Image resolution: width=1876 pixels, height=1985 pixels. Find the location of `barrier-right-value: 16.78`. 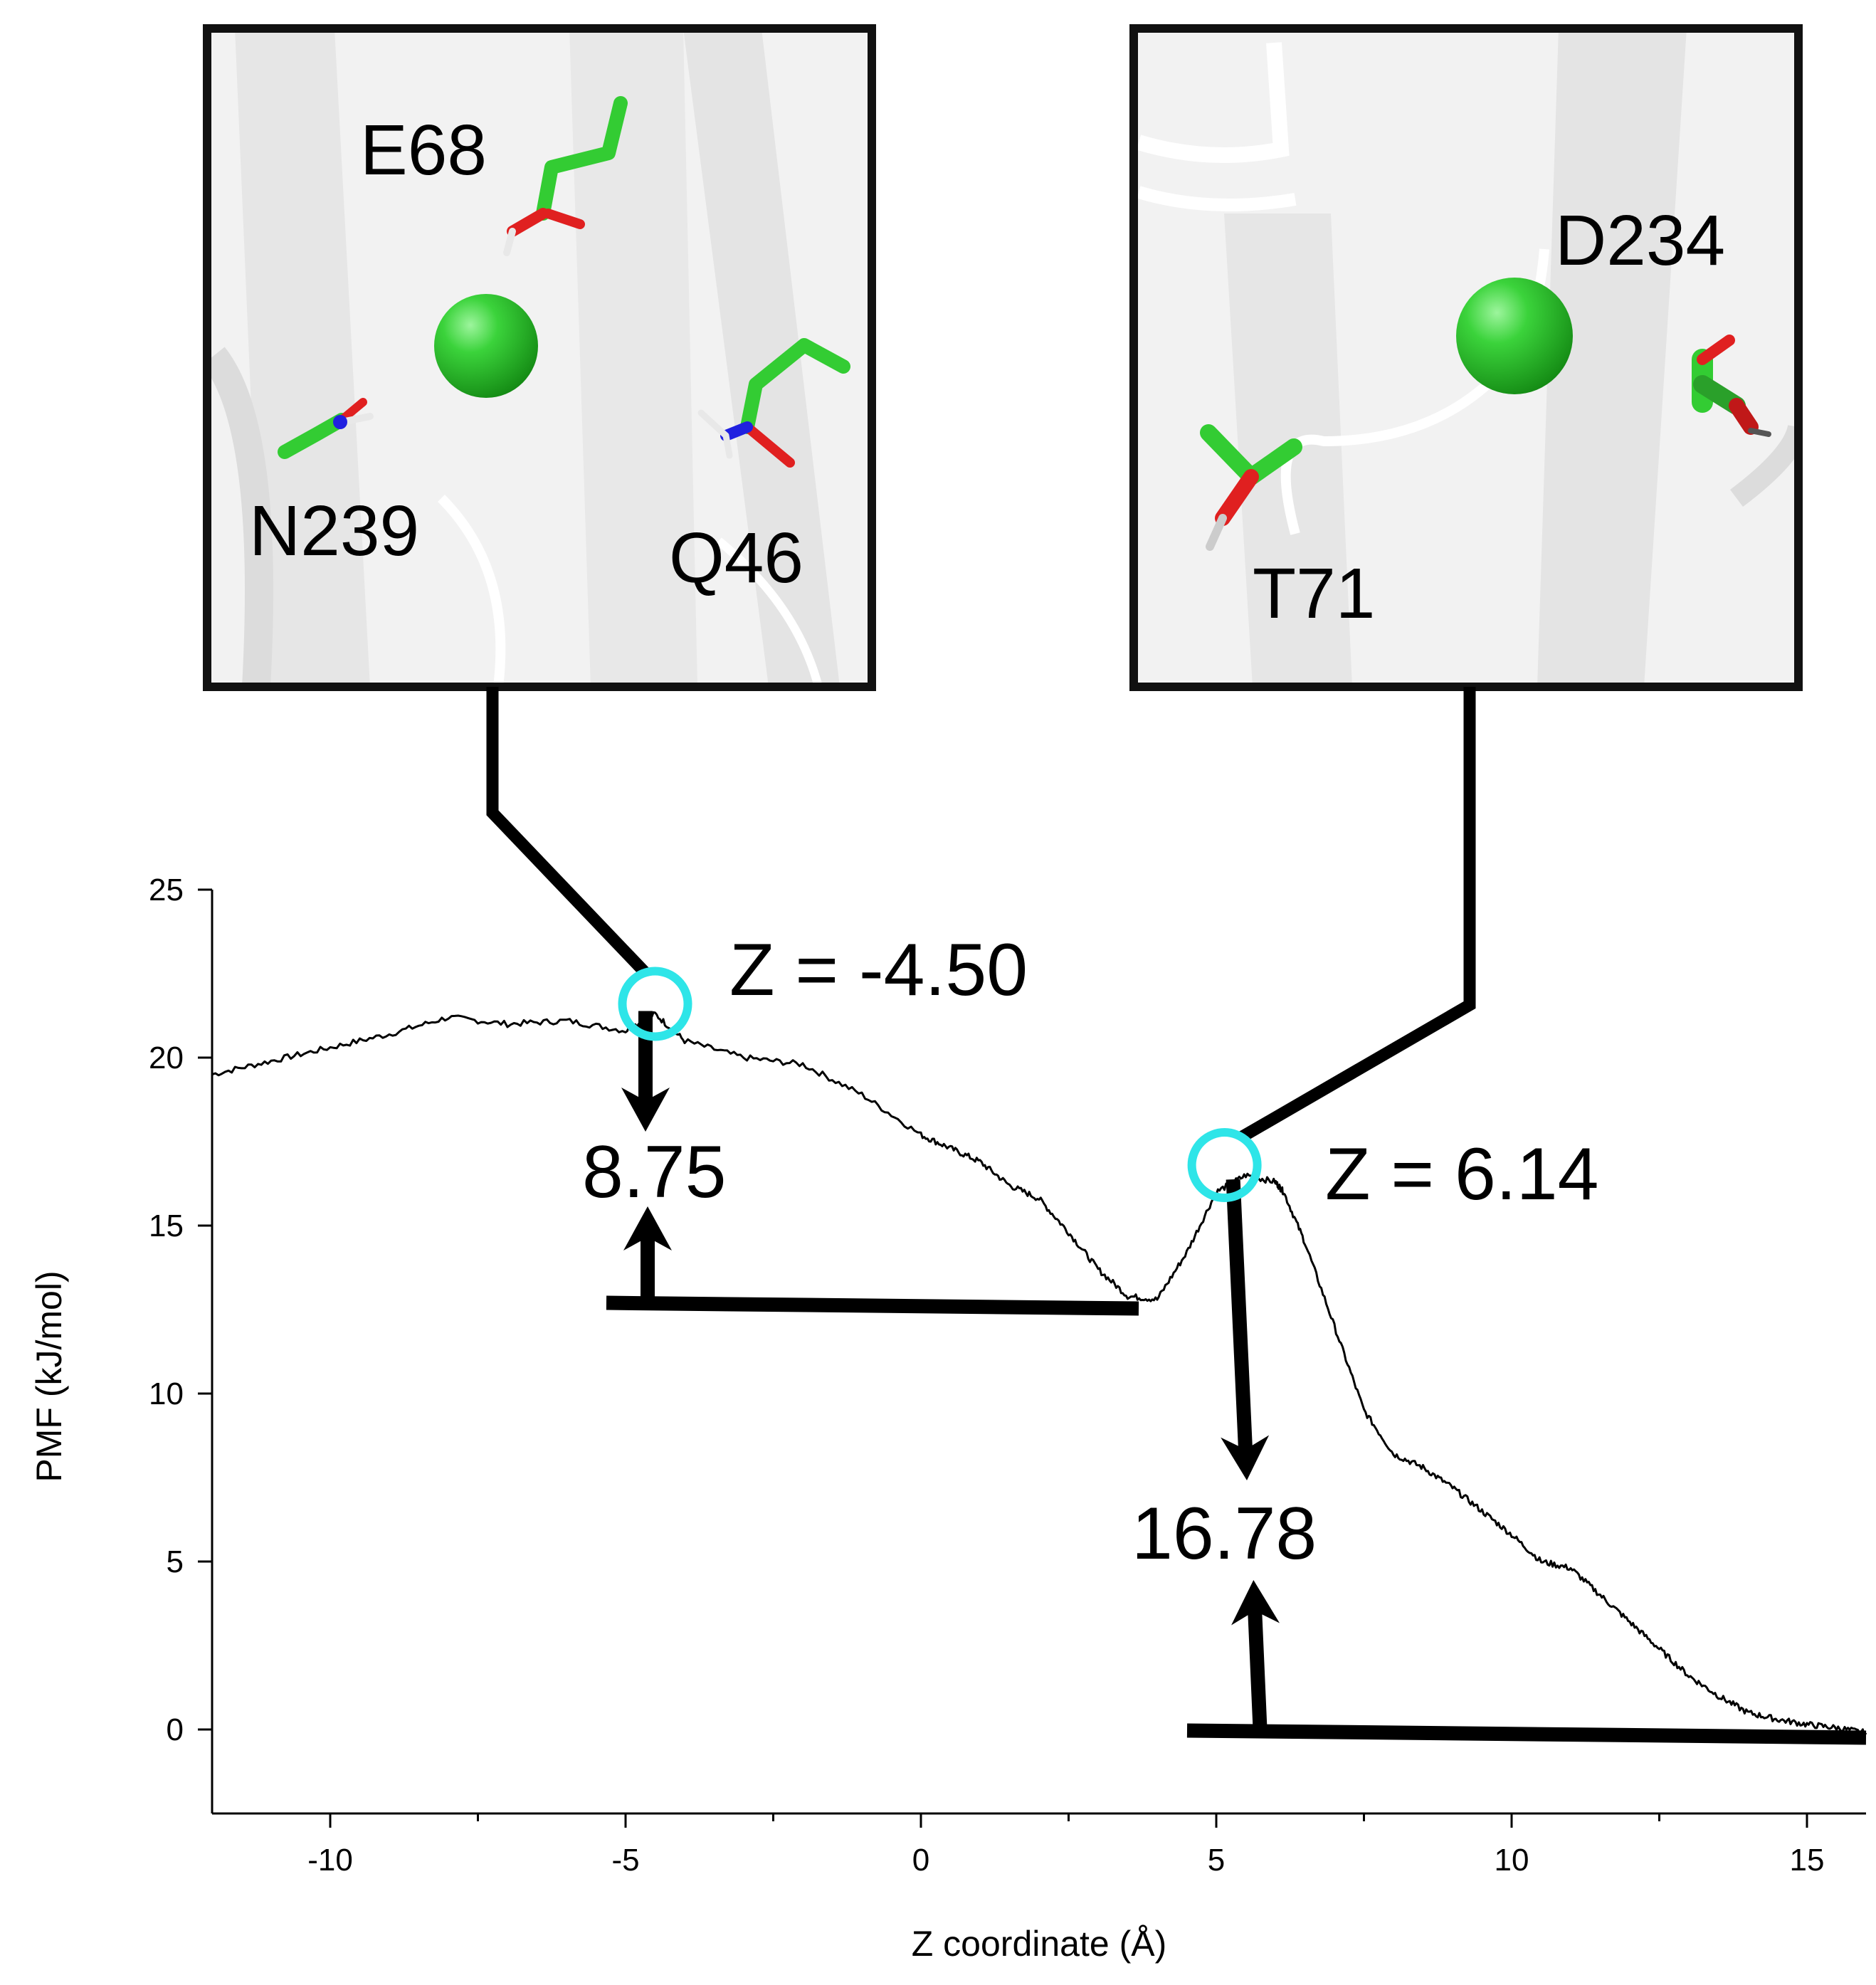

barrier-right-value: 16.78 is located at coordinates (1224, 1533).